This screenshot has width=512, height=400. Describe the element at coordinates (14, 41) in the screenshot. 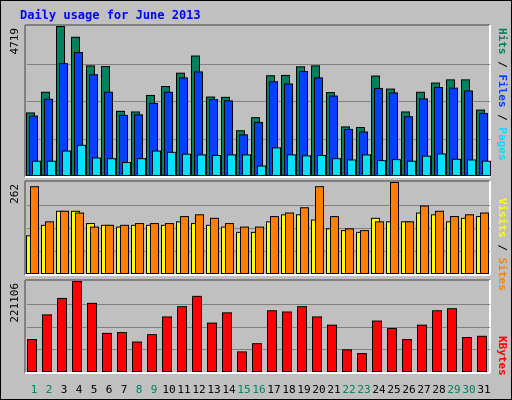

I see `y-max-label-hits: 4719` at that location.